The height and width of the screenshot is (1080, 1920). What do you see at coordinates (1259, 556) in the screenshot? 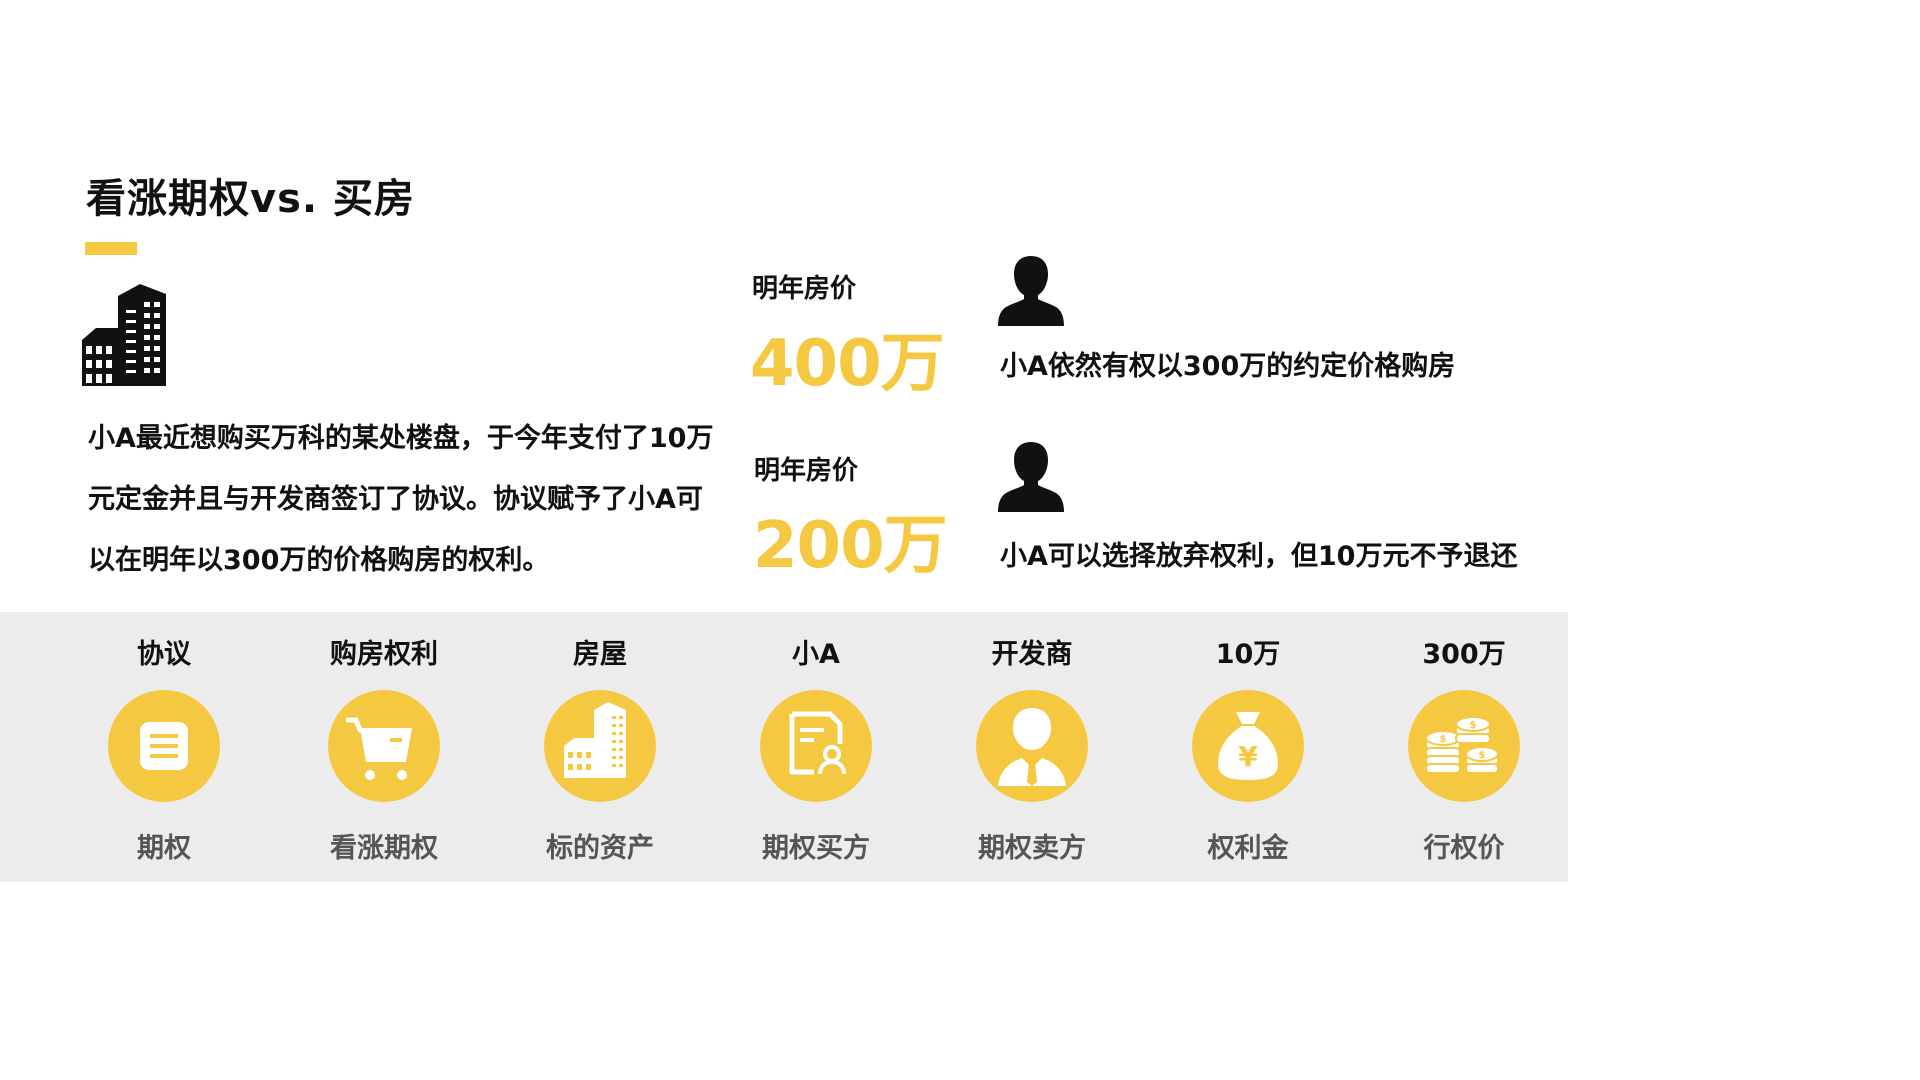
I see `scenario-2-text: 小A可以选择放弃权利，但10万元不予退还` at bounding box center [1259, 556].